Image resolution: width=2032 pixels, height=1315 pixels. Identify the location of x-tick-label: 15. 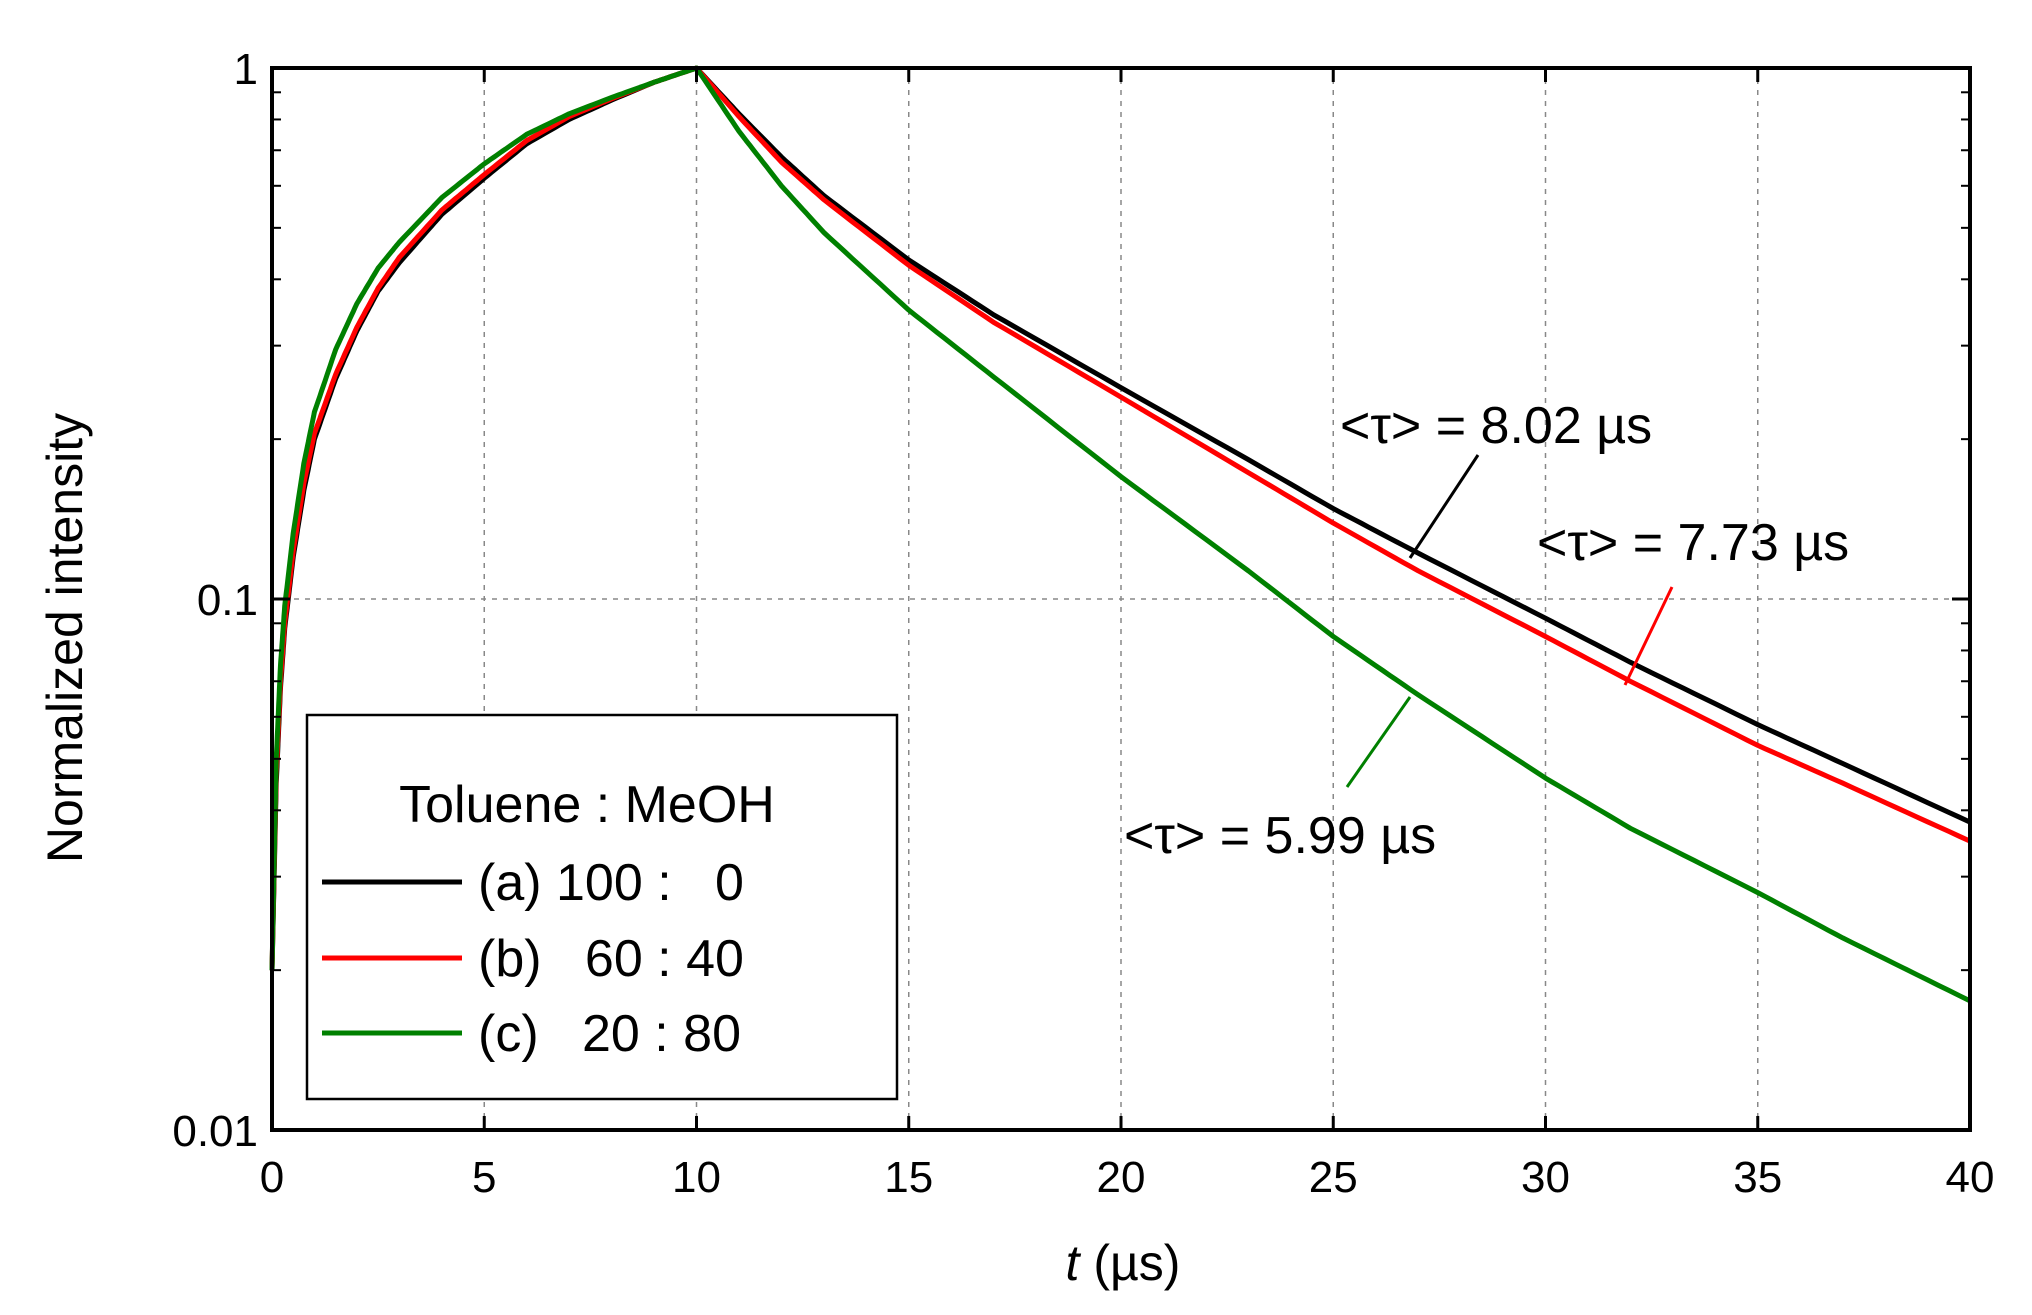
(908, 1177).